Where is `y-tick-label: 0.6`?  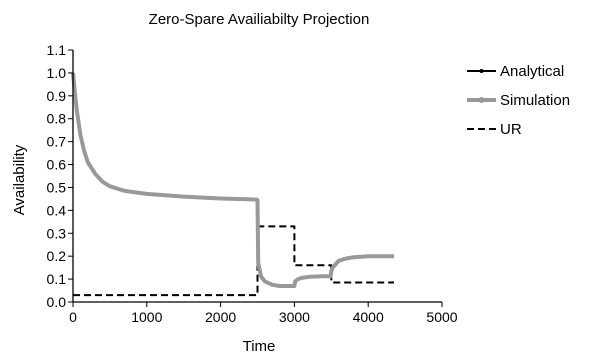 y-tick-label: 0.6 is located at coordinates (57, 165).